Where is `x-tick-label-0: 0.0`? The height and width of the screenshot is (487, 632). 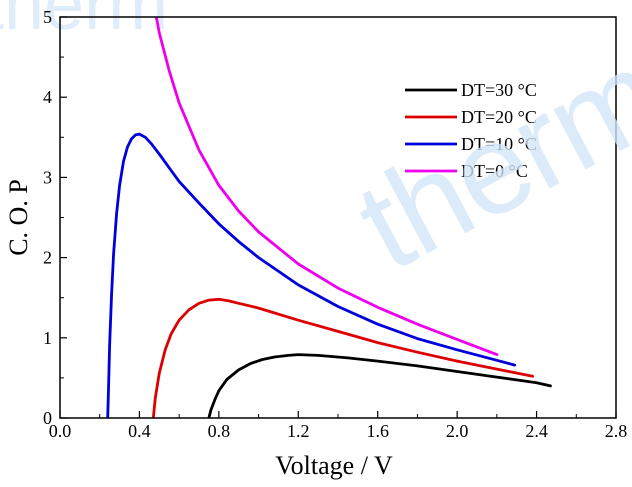 x-tick-label-0: 0.0 is located at coordinates (60, 431).